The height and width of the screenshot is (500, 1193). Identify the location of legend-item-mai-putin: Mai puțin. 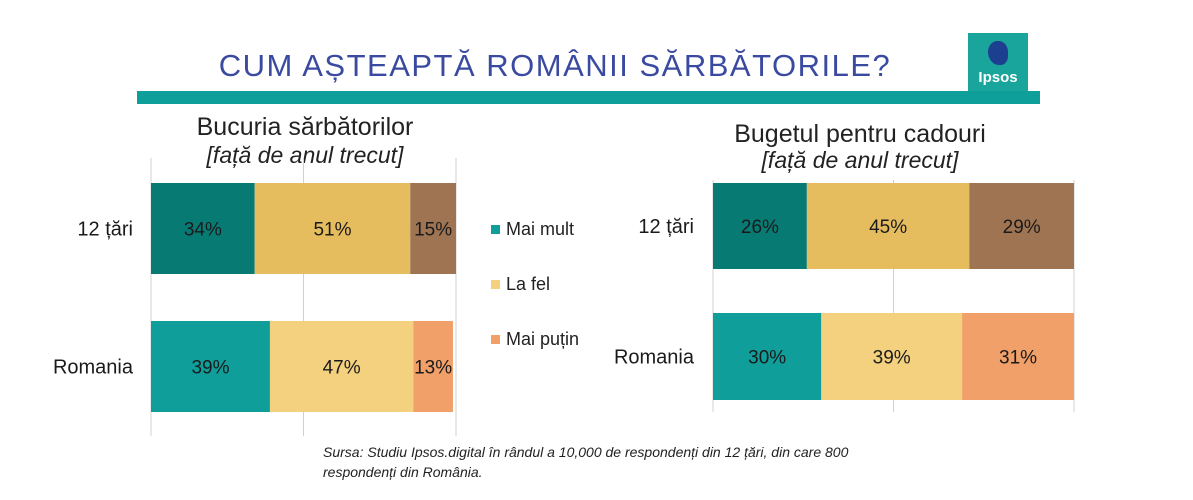
(535, 339).